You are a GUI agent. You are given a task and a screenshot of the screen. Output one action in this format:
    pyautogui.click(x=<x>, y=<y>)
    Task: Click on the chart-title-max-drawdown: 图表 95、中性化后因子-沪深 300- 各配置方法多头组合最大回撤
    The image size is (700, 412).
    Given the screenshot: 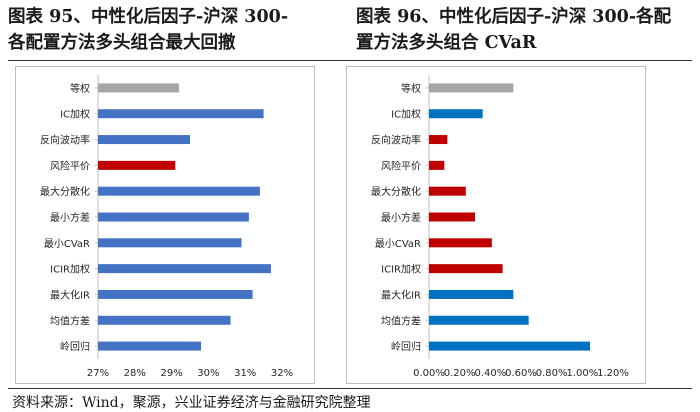 What is the action you would take?
    pyautogui.click(x=148, y=30)
    